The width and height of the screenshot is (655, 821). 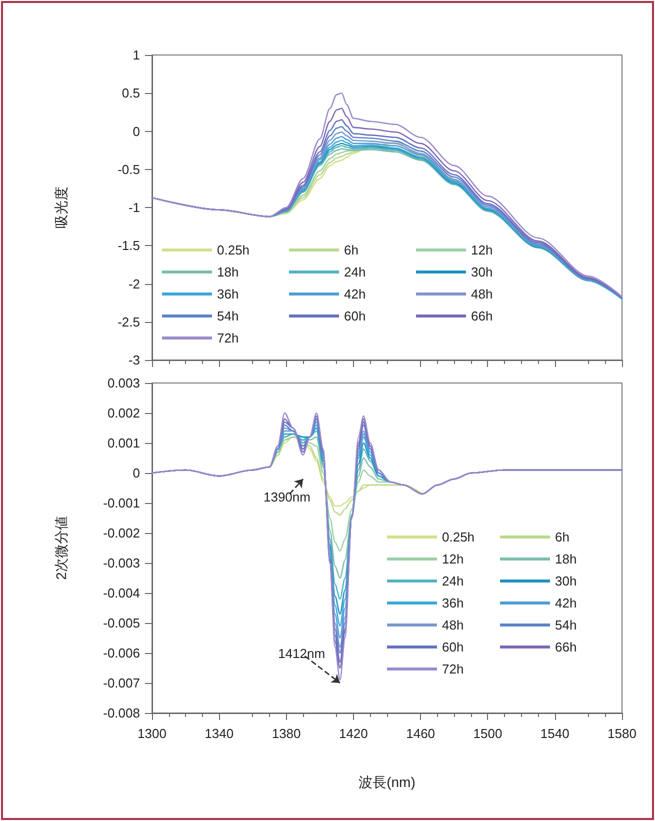 What do you see at coordinates (121, 533) in the screenshot?
I see `y-tick-label: -0.002` at bounding box center [121, 533].